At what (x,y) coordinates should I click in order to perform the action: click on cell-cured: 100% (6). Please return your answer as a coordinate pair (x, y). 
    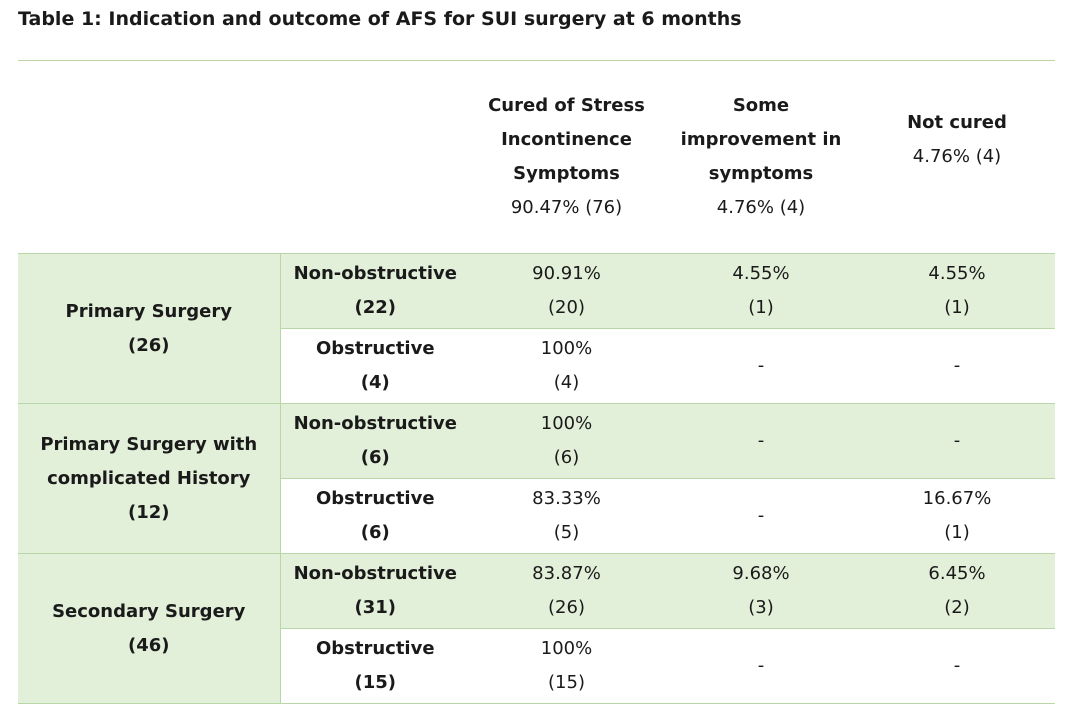
    Looking at the image, I should click on (566, 441).